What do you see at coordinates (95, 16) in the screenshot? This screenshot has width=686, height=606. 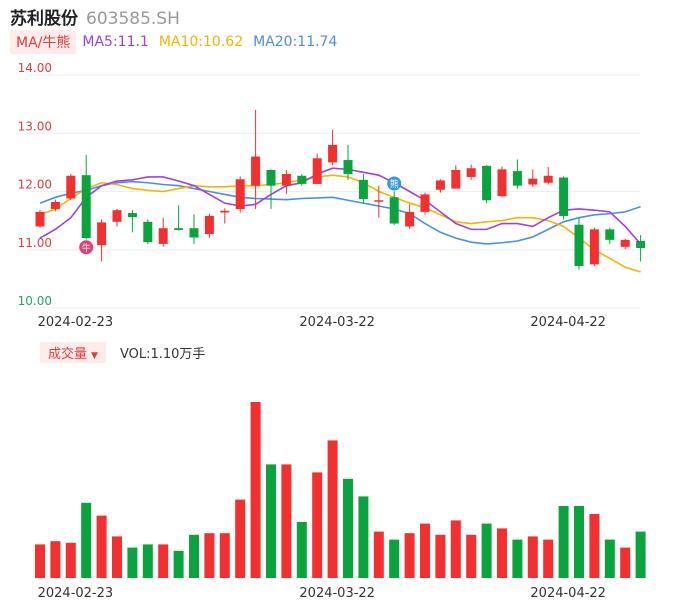 I see `stock-title: 苏利股份 603585.SH` at bounding box center [95, 16].